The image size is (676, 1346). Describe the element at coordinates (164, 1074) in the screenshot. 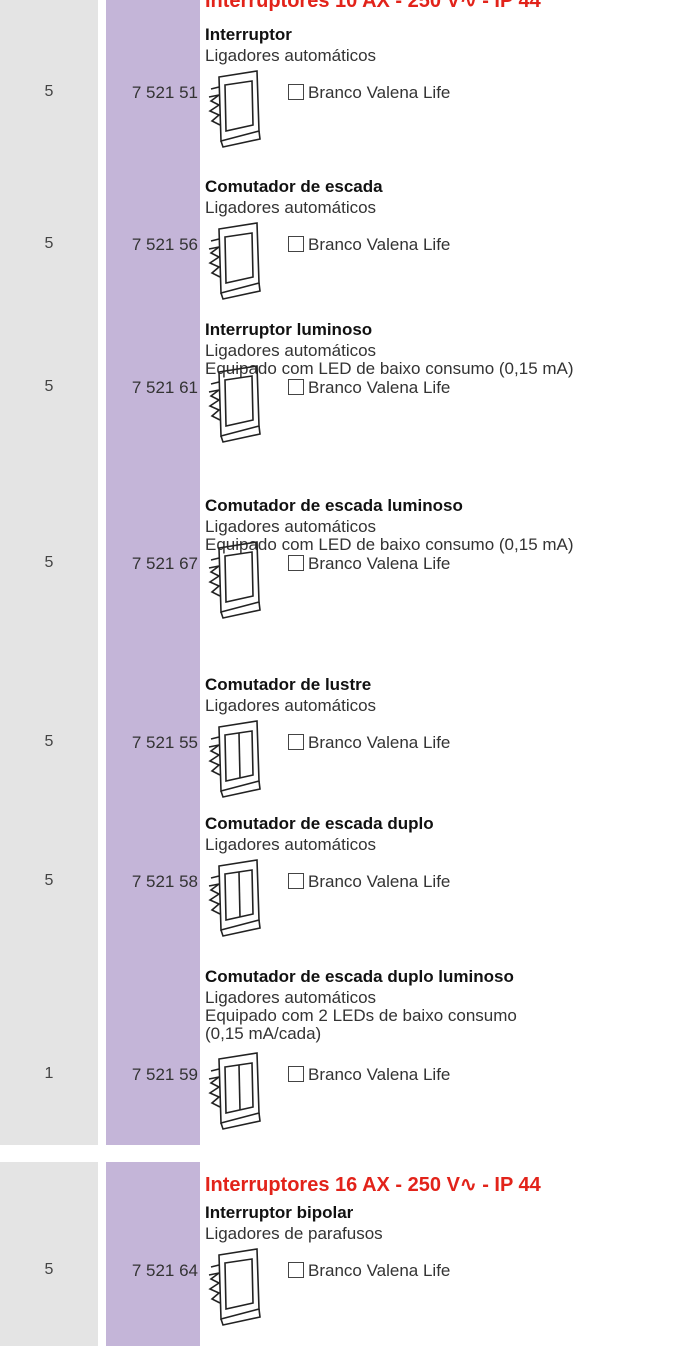

I see `reference: 7 521 59` at that location.